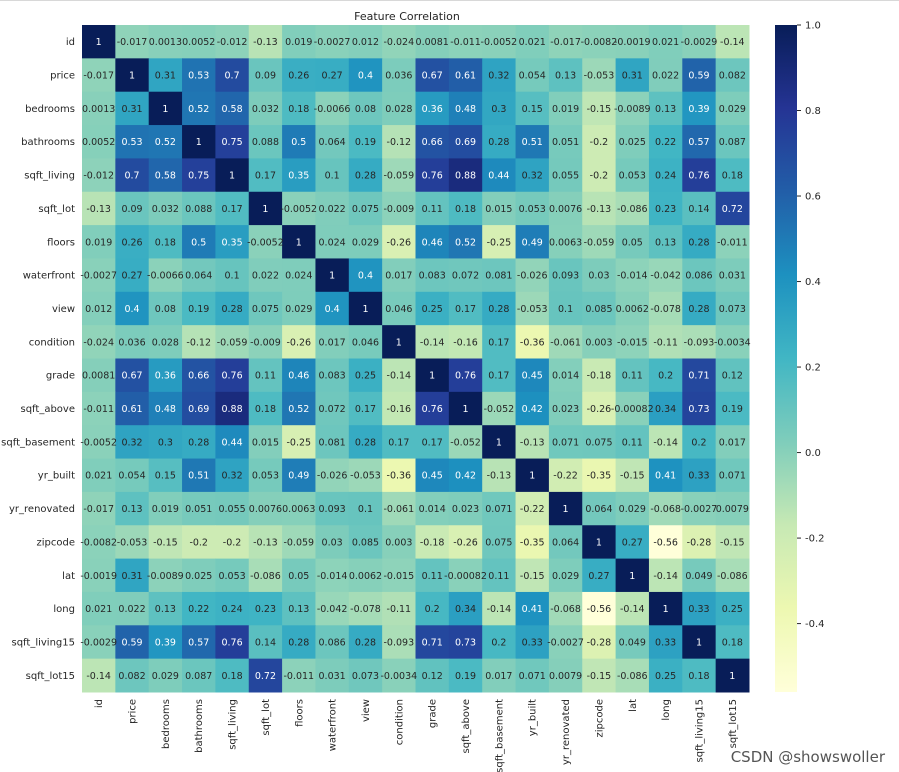  What do you see at coordinates (632, 109) in the screenshot?
I see `cell-value-label: -0.0089` at bounding box center [632, 109].